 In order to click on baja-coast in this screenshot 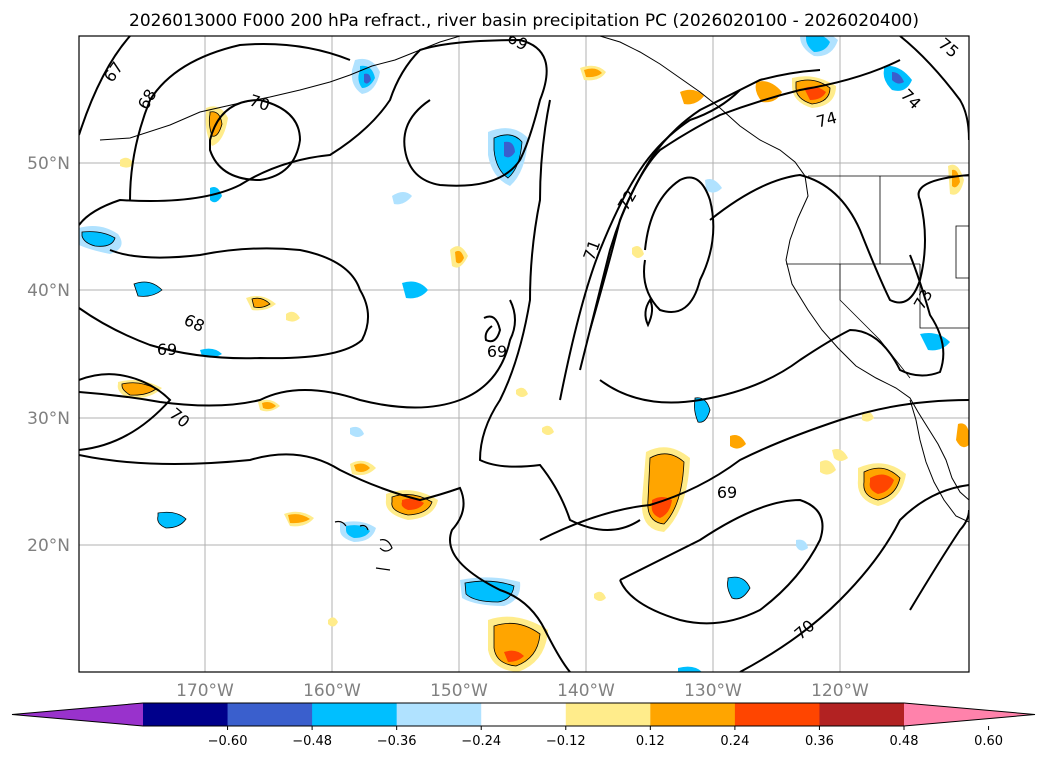, I will do `click(939, 461)`.